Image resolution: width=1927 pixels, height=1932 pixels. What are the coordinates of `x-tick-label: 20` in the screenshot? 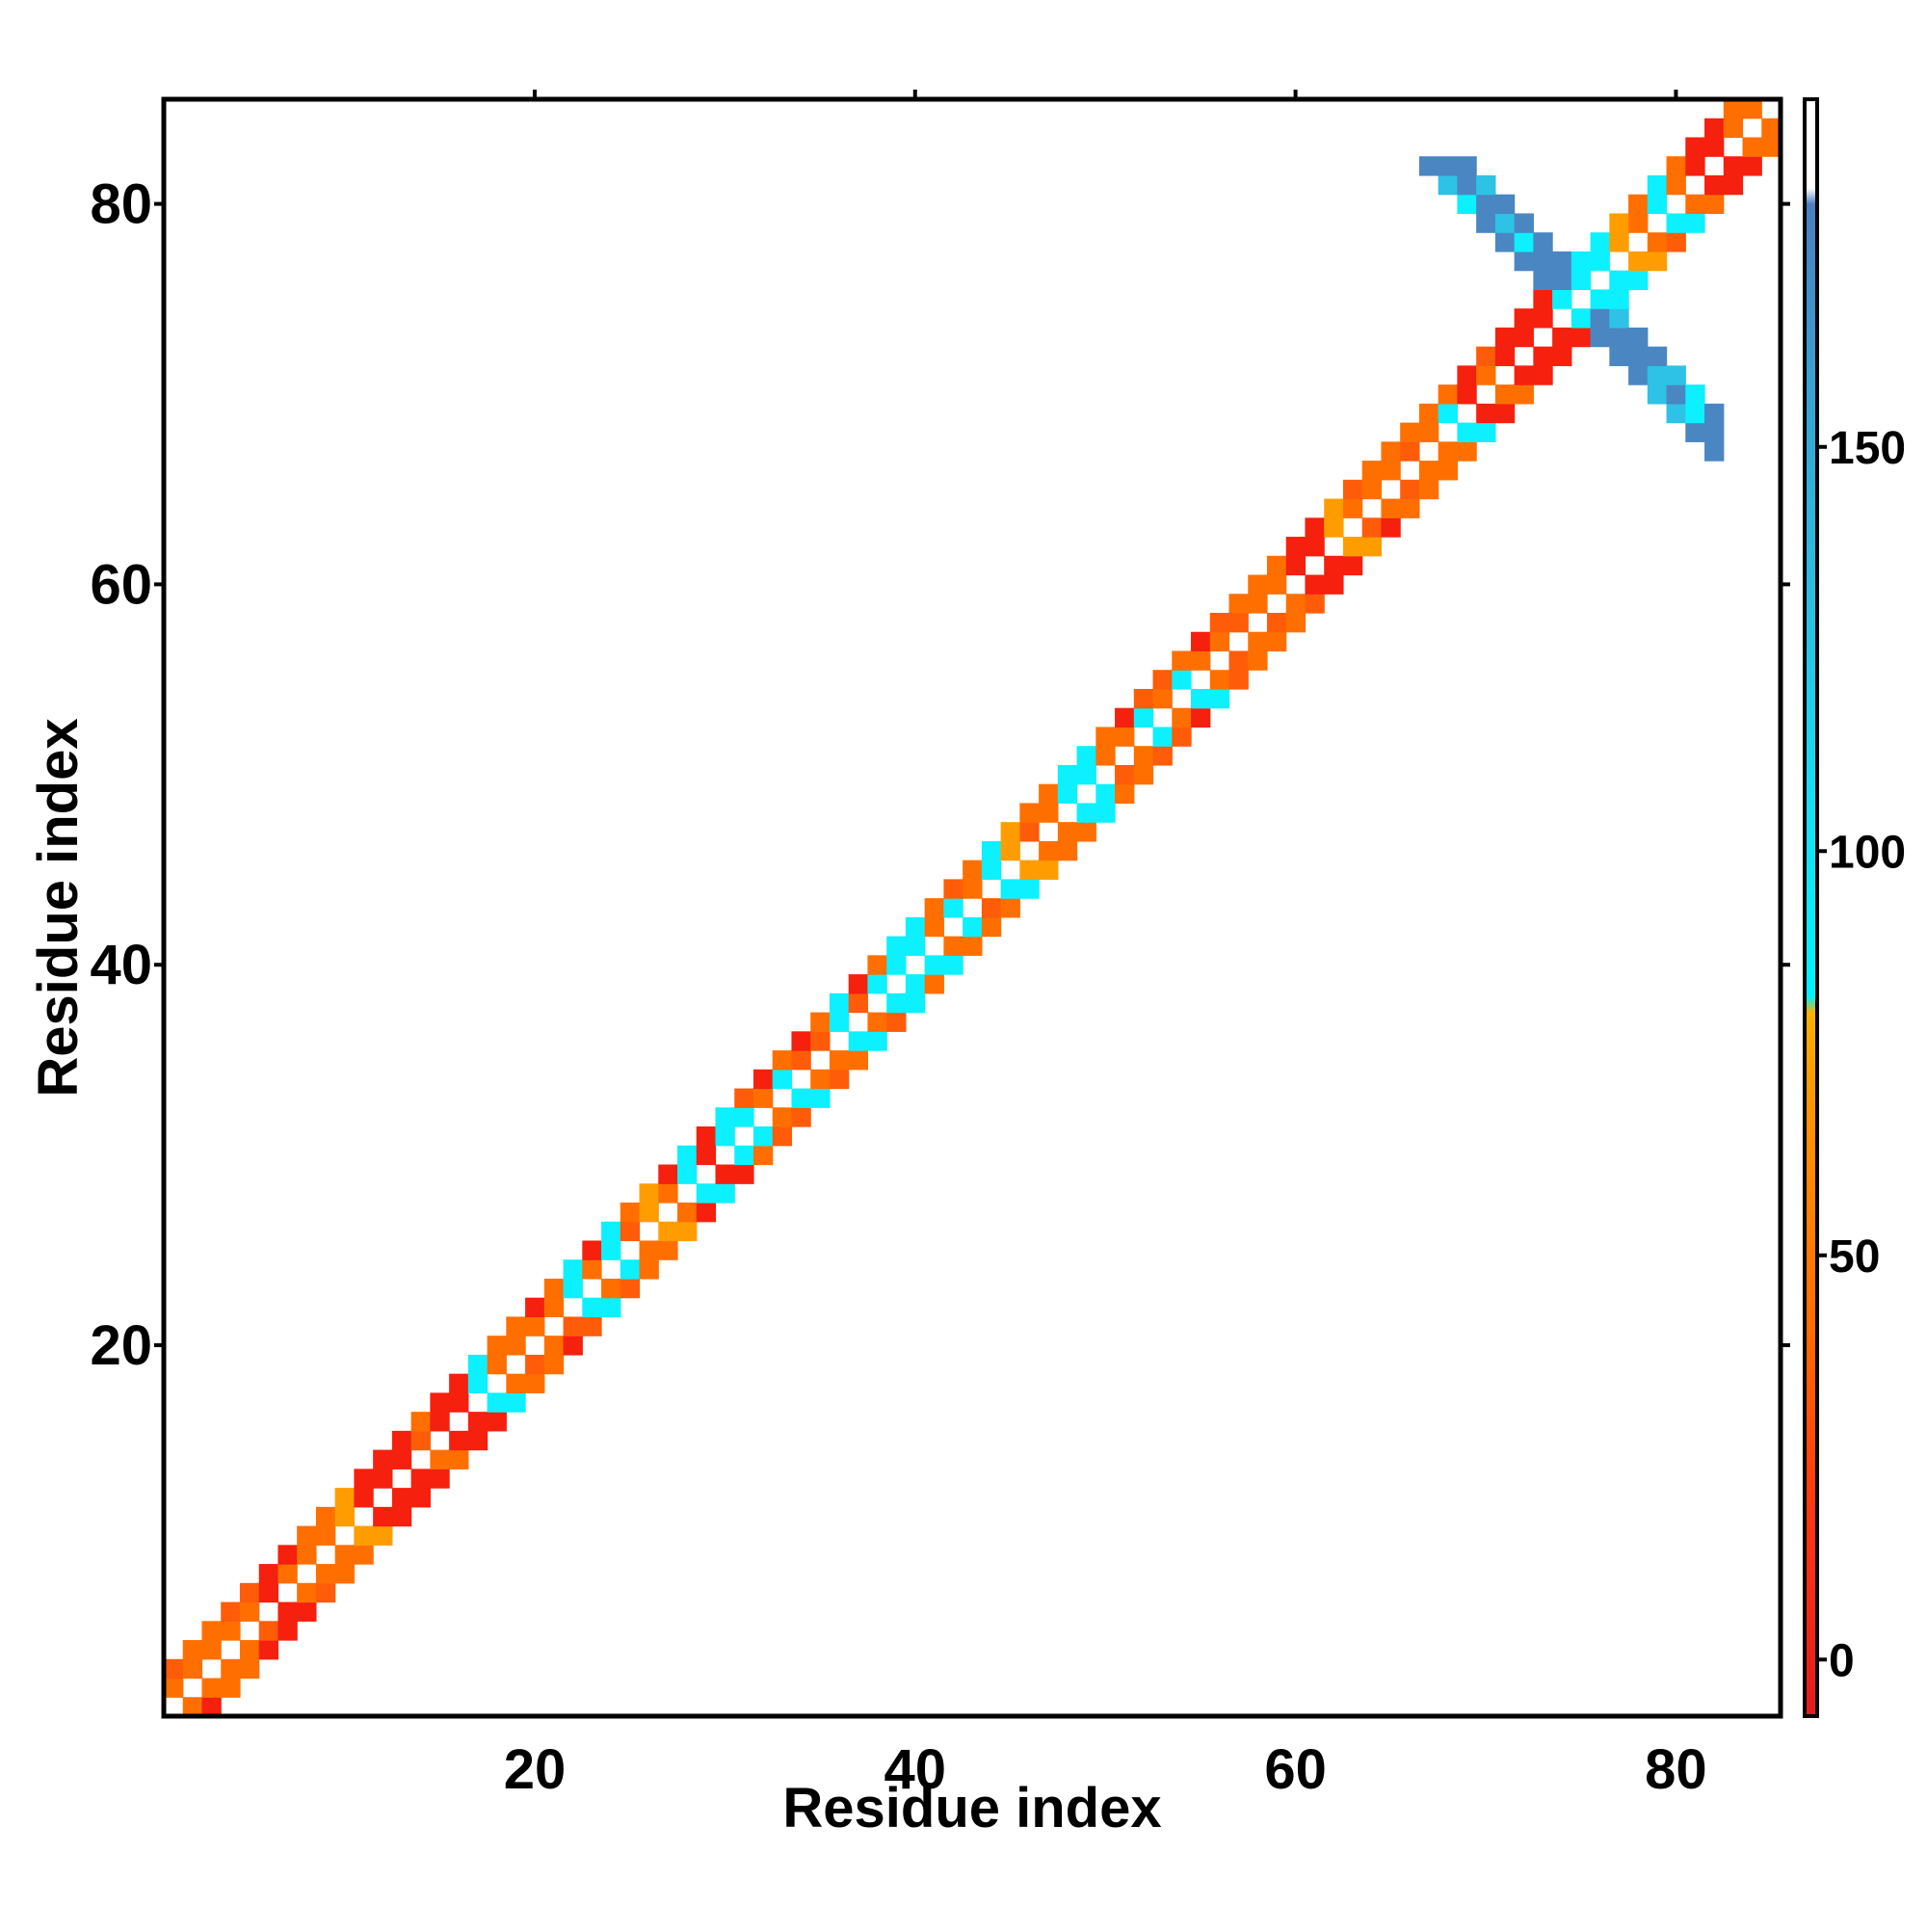 It's located at (535, 1769).